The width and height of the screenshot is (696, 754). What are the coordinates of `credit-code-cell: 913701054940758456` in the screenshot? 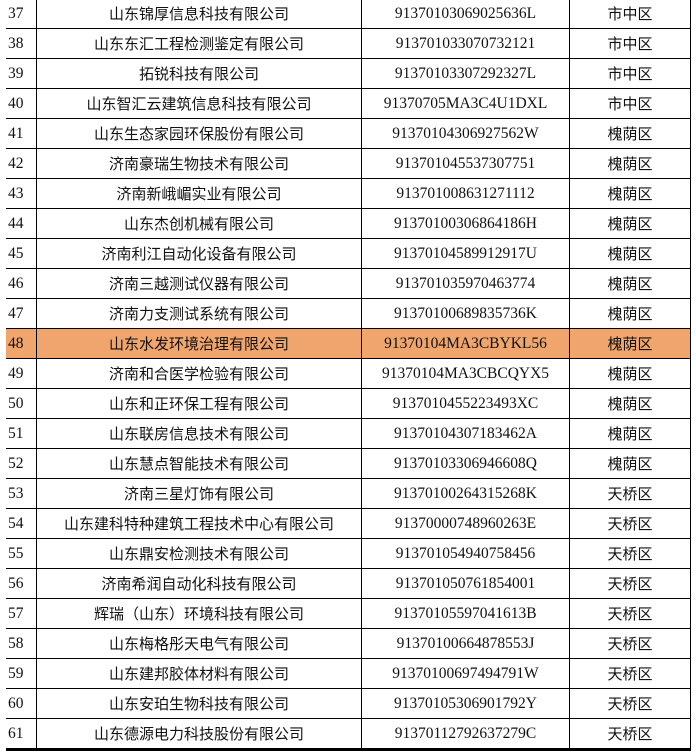 It's located at (465, 553).